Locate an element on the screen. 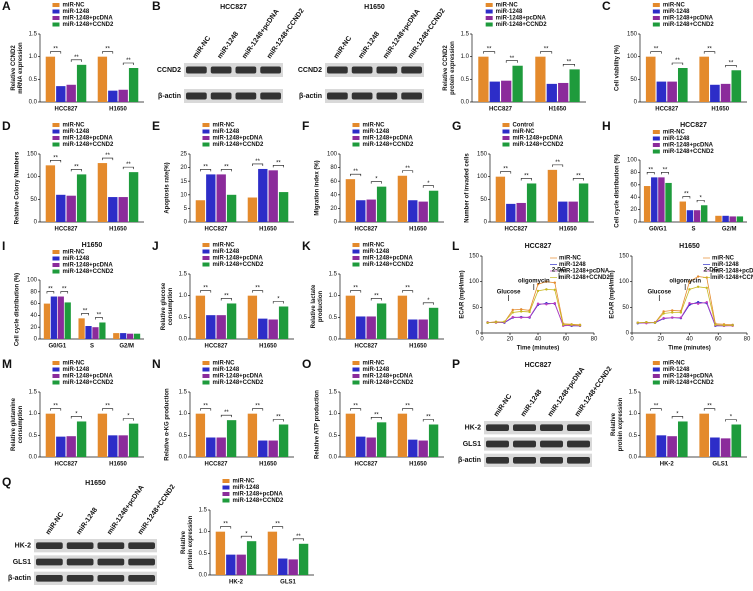 The width and height of the screenshot is (753, 591). y-tick-label: 80 is located at coordinates (333, 168).